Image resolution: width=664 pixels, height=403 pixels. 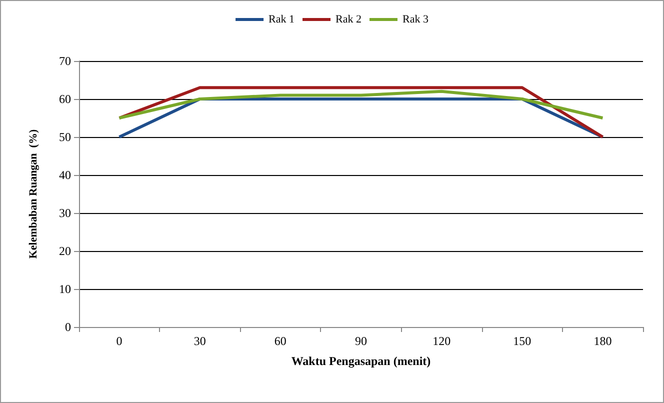 What do you see at coordinates (441, 341) in the screenshot?
I see `x-tick-label: 120` at bounding box center [441, 341].